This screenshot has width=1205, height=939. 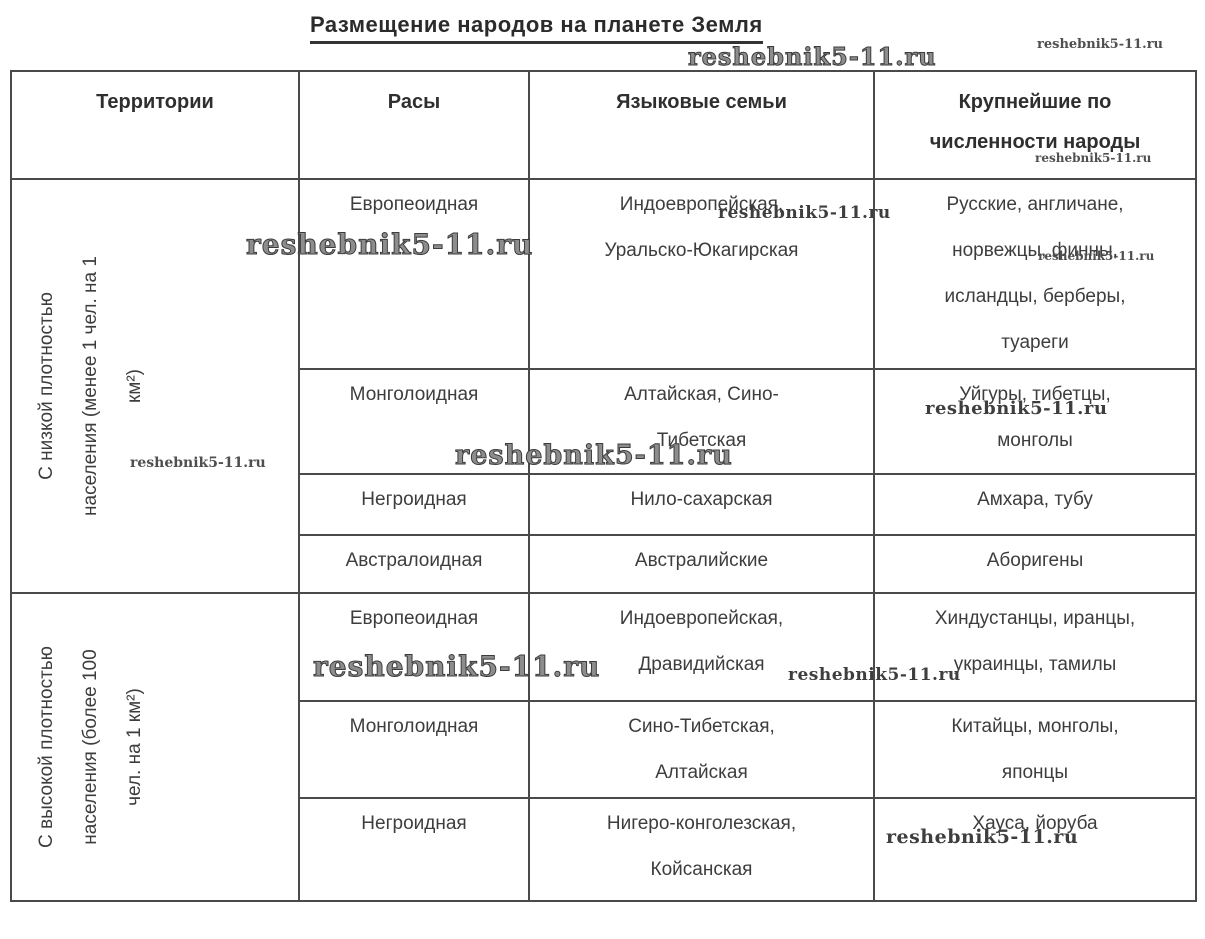 I want to click on cell-peoples: Хиндустанцы, иранцы, украинцы, тамилы, so click(x=1035, y=647).